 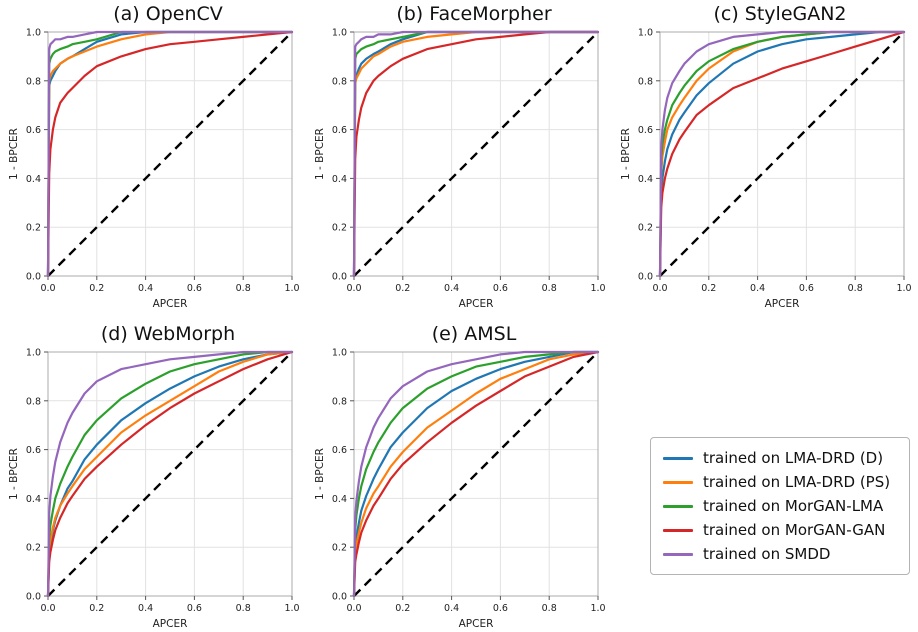 I want to click on subplot-title-stylegan2: (c) StyleGAN2, so click(x=780, y=14).